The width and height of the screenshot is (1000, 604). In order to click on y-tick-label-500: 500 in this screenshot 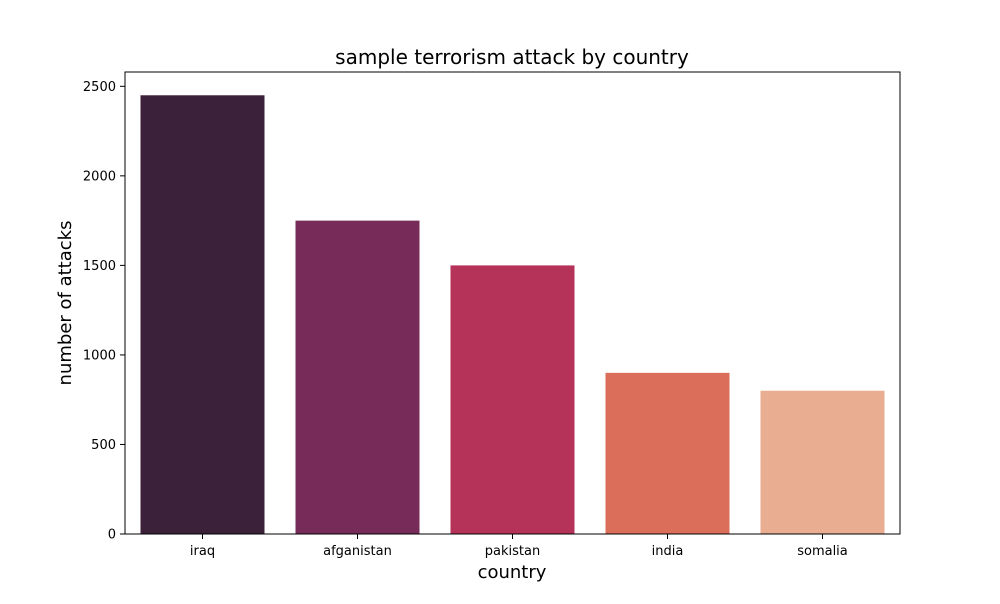, I will do `click(103, 445)`.